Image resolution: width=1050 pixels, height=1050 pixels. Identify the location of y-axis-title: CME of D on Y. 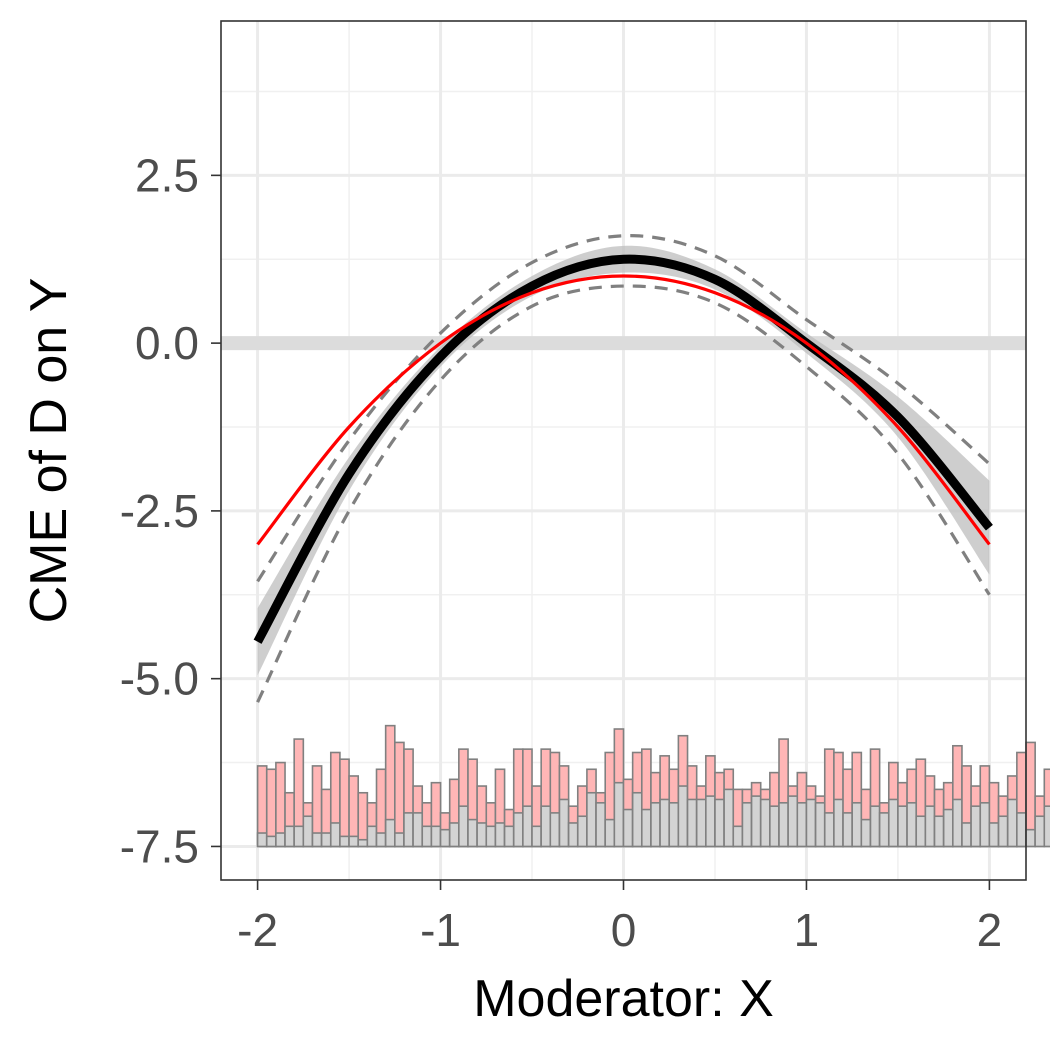
(49, 451).